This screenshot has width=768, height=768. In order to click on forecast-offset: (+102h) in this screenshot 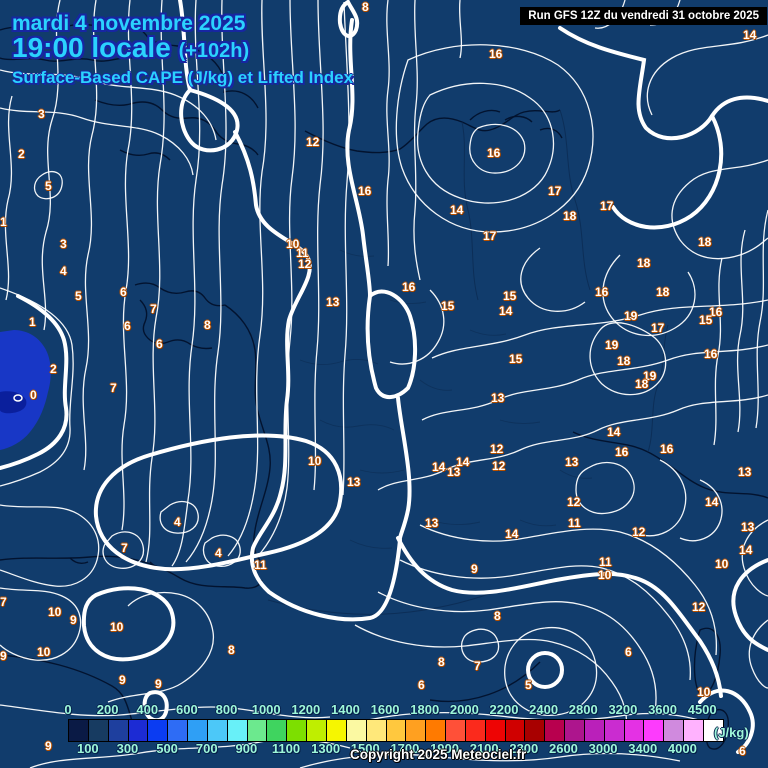, I will do `click(214, 51)`.